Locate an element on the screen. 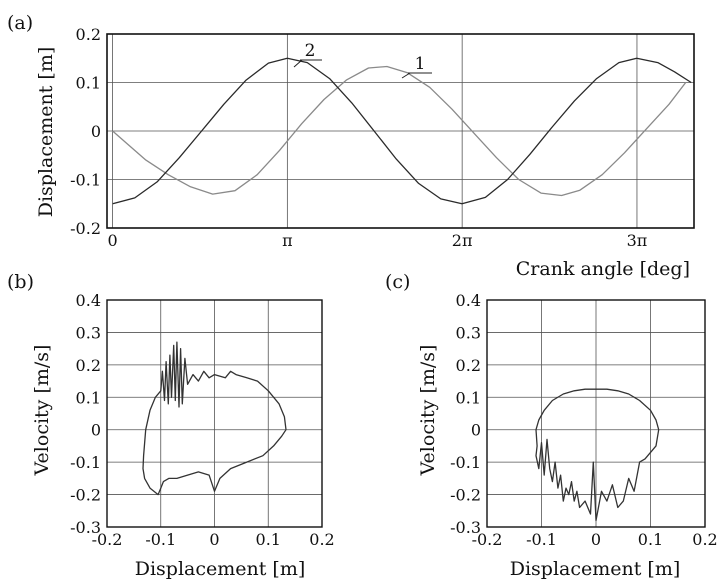 The height and width of the screenshot is (581, 721). panel-b-y-axis-label: Velocity [m/s] is located at coordinates (42, 411).